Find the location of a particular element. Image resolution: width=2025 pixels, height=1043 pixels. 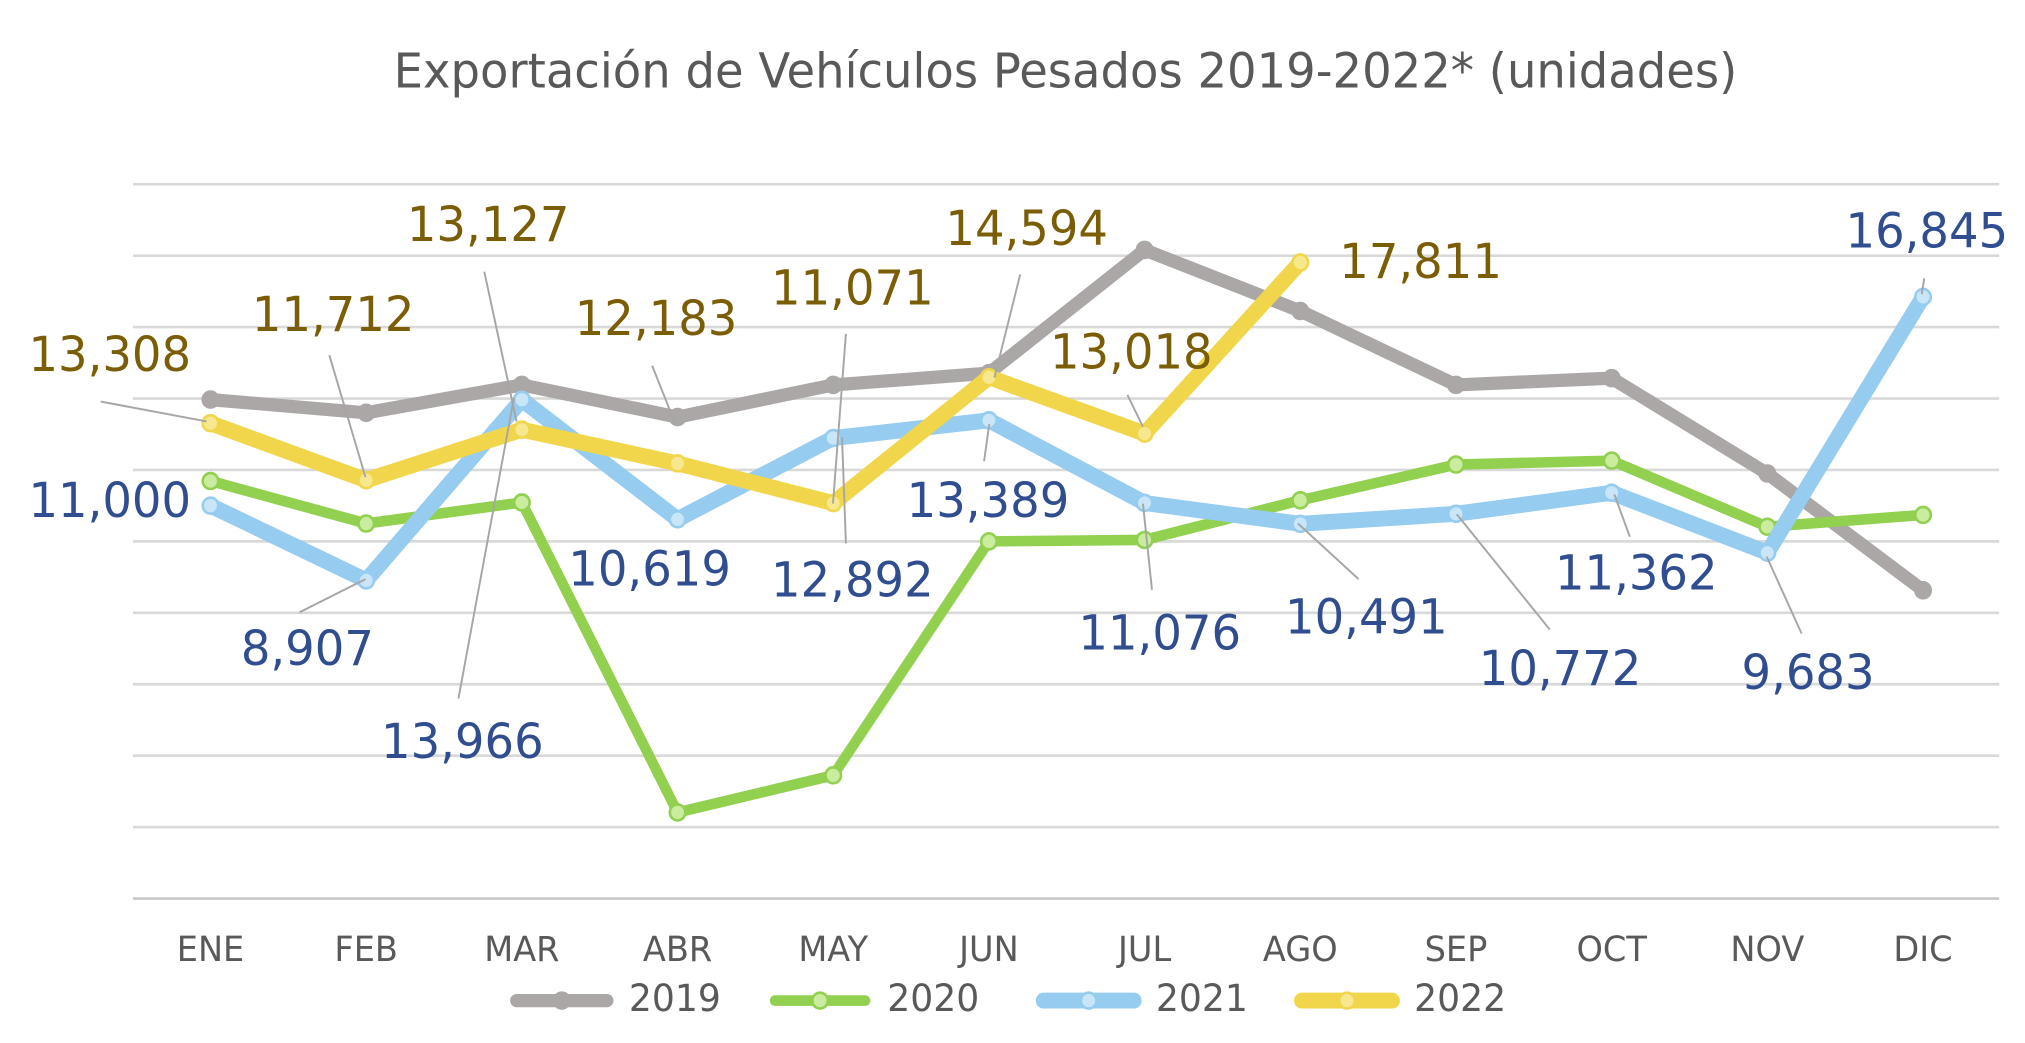

data-label: 13,308 is located at coordinates (109, 355).